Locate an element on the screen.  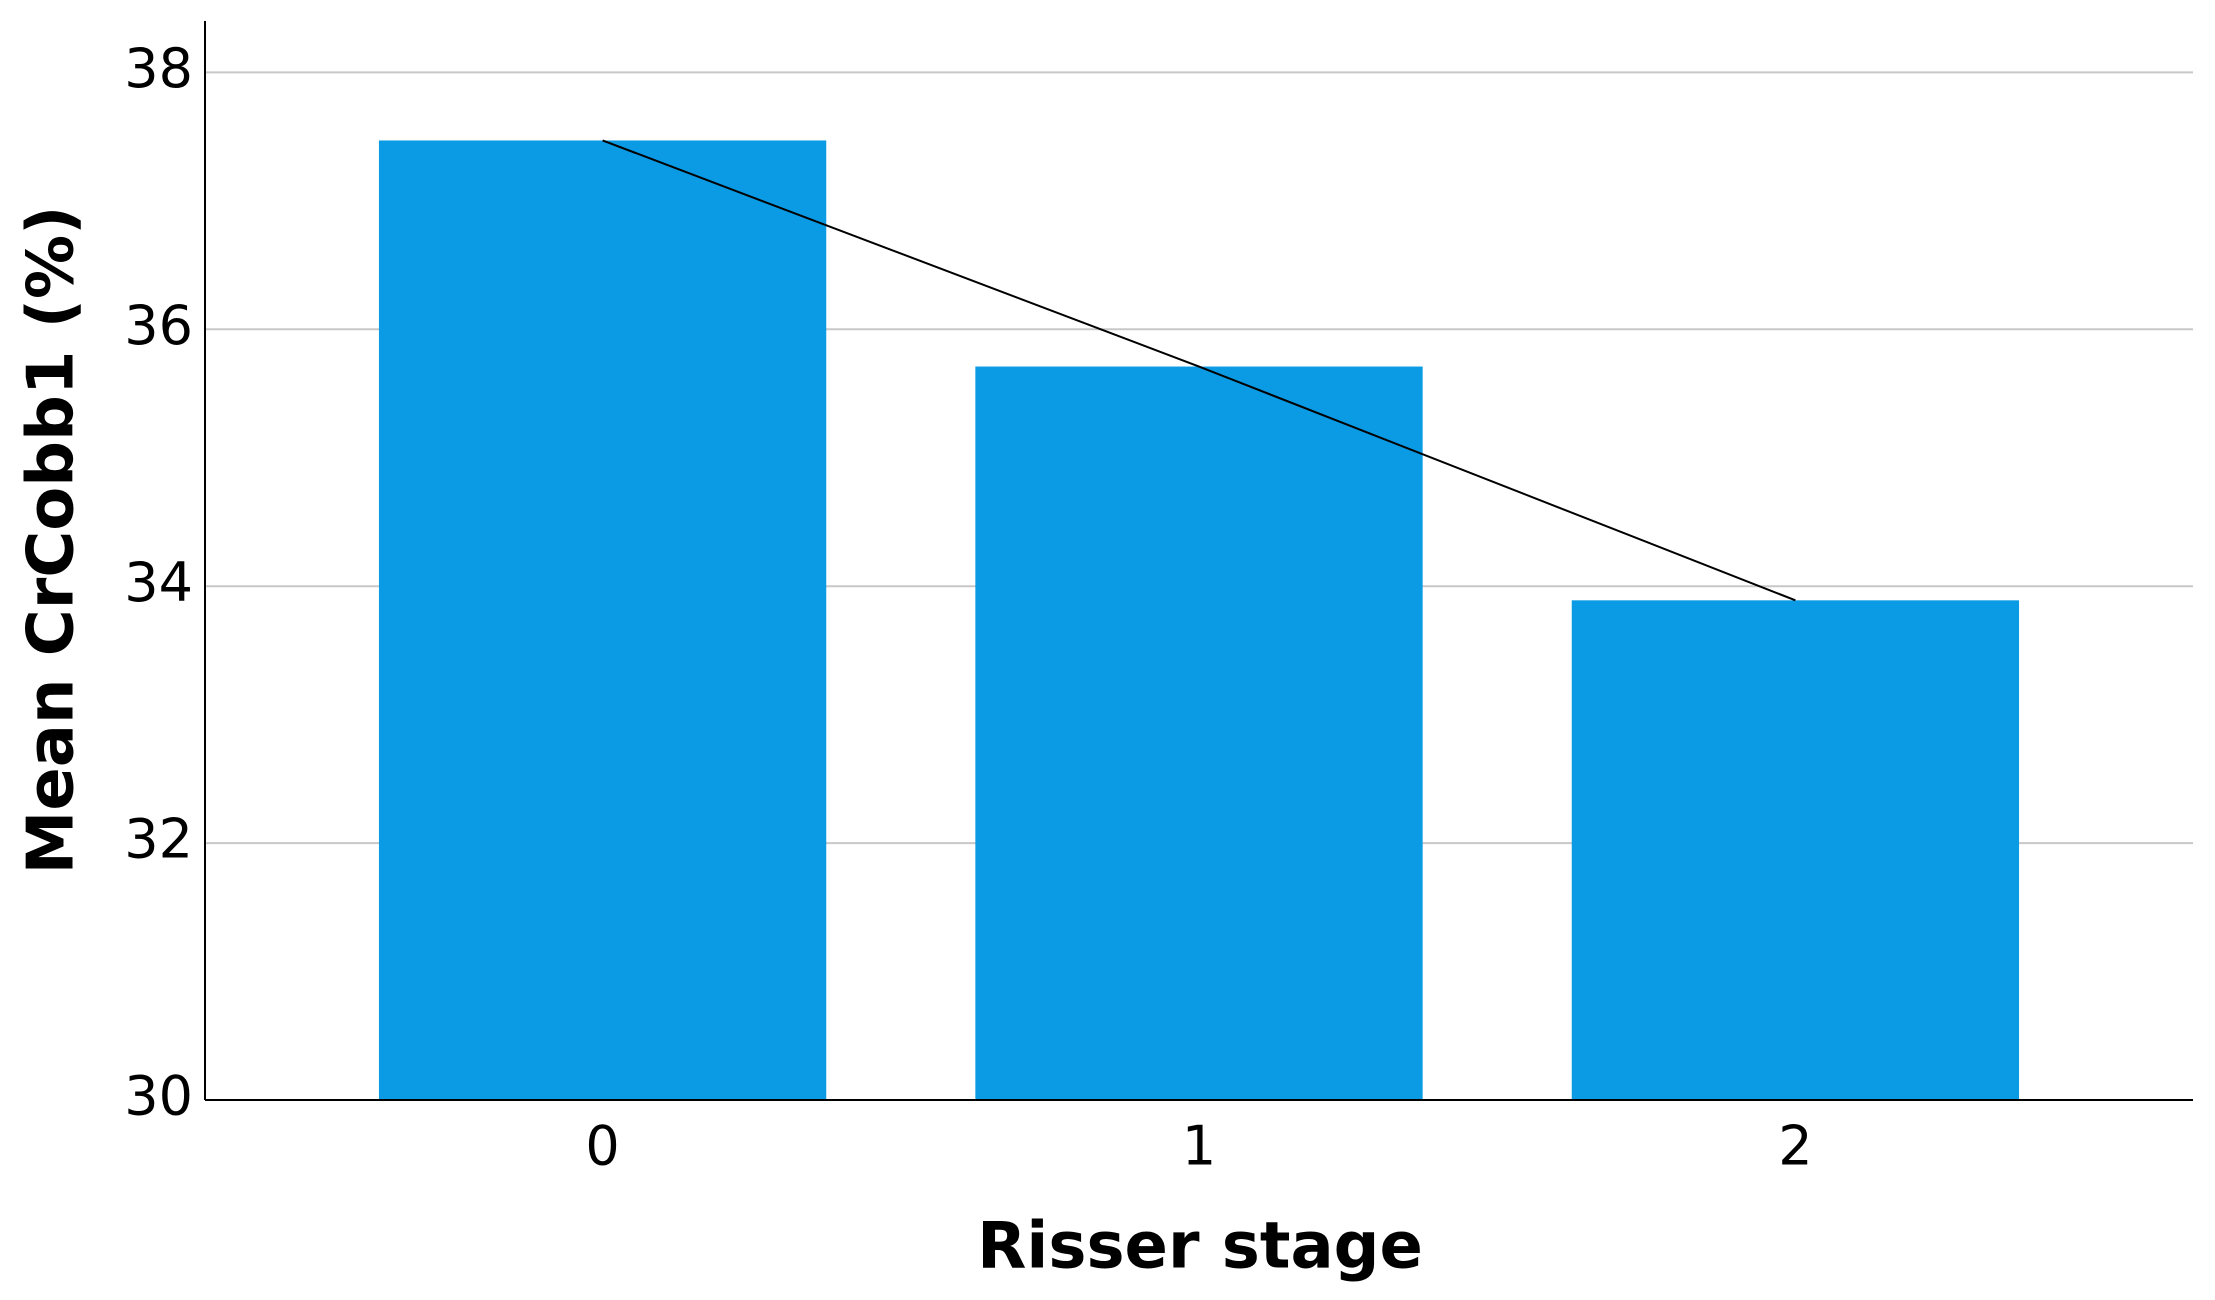
y-tick-label: 38 is located at coordinates (158, 68).